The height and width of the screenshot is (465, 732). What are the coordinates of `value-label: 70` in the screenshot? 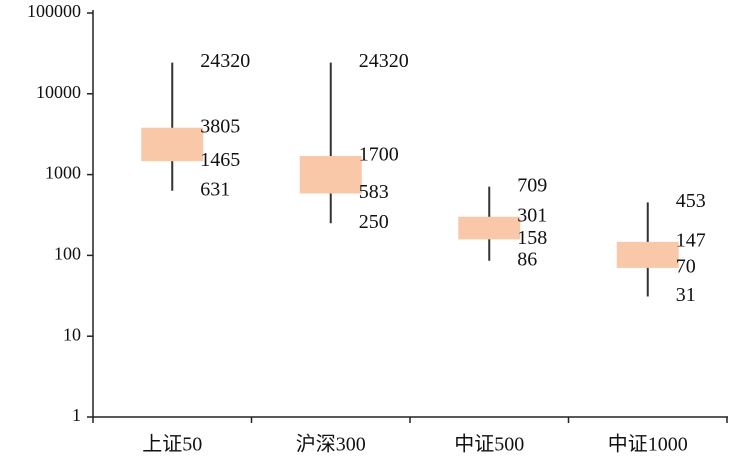 It's located at (686, 267).